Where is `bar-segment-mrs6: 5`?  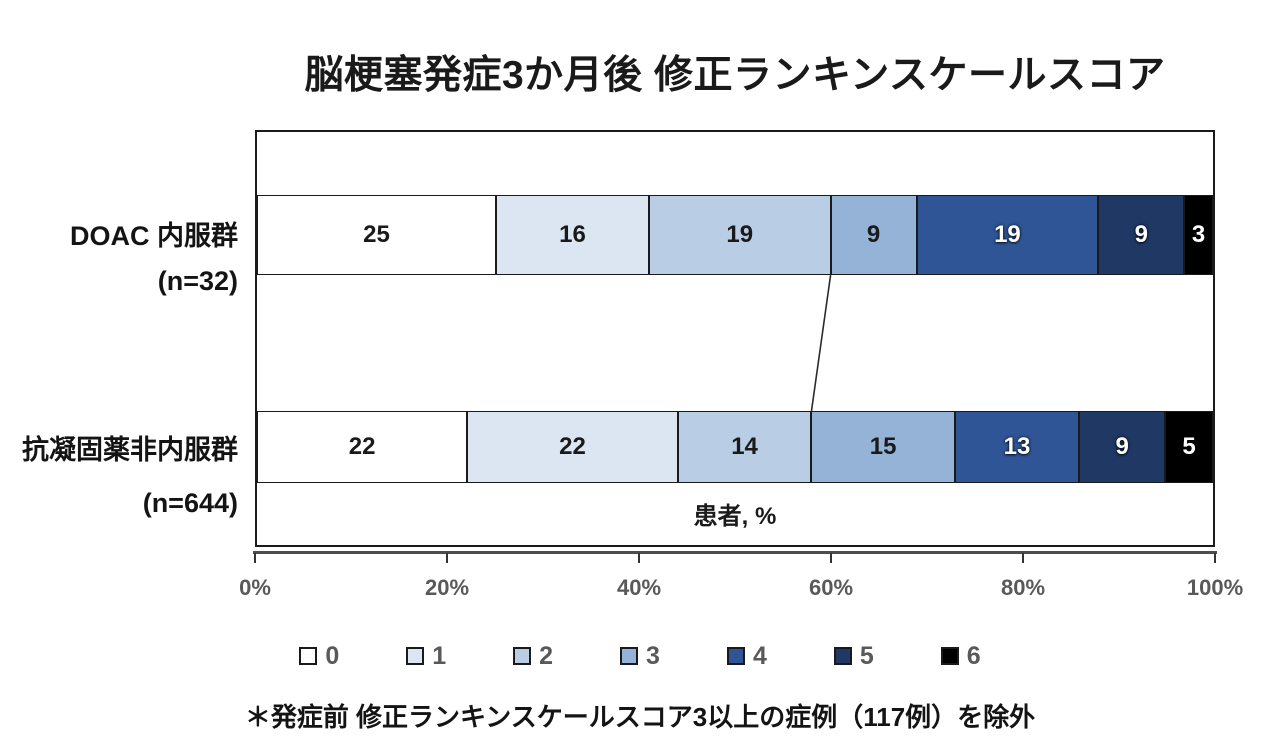 bar-segment-mrs6: 5 is located at coordinates (1189, 447).